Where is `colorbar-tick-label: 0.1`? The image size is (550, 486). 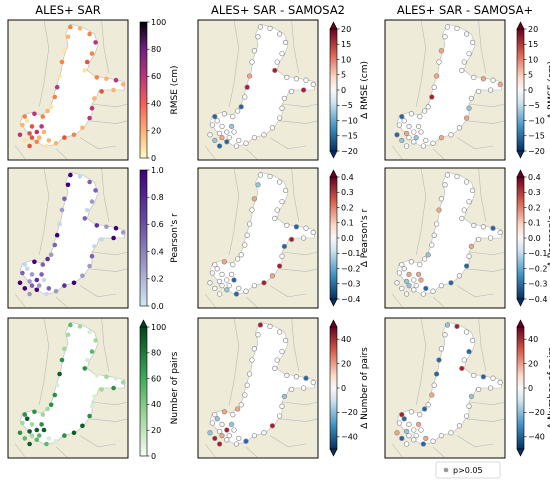
colorbar-tick-label: 0.1 is located at coordinates (534, 223).